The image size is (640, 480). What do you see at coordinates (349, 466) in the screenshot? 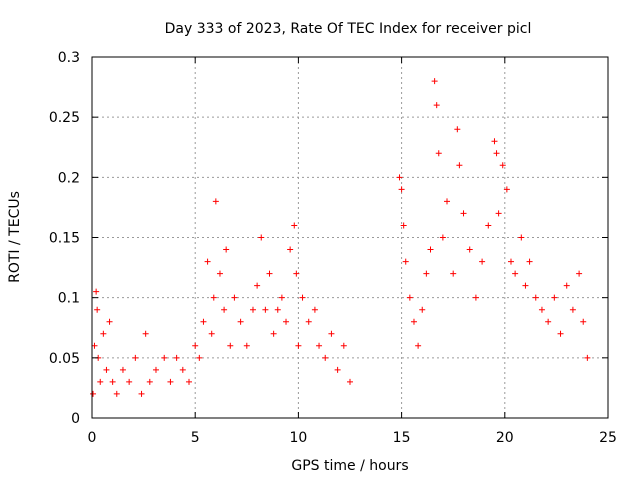
I see `x-axis-label: GPS time / hours` at bounding box center [349, 466].